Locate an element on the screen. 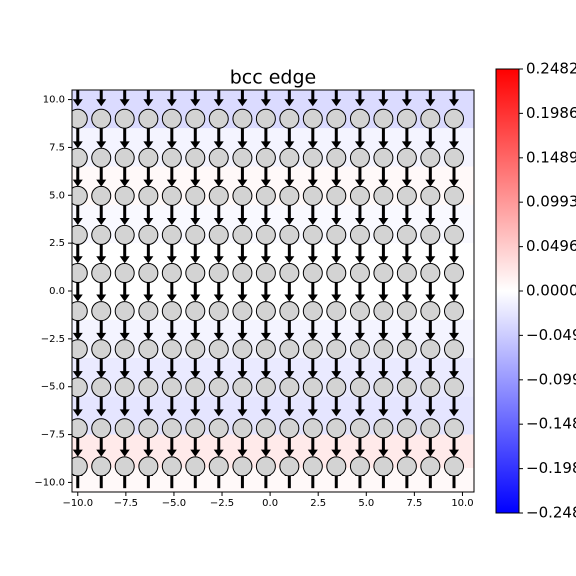  colorbar-tick-label: −0.0993 is located at coordinates (551, 379).